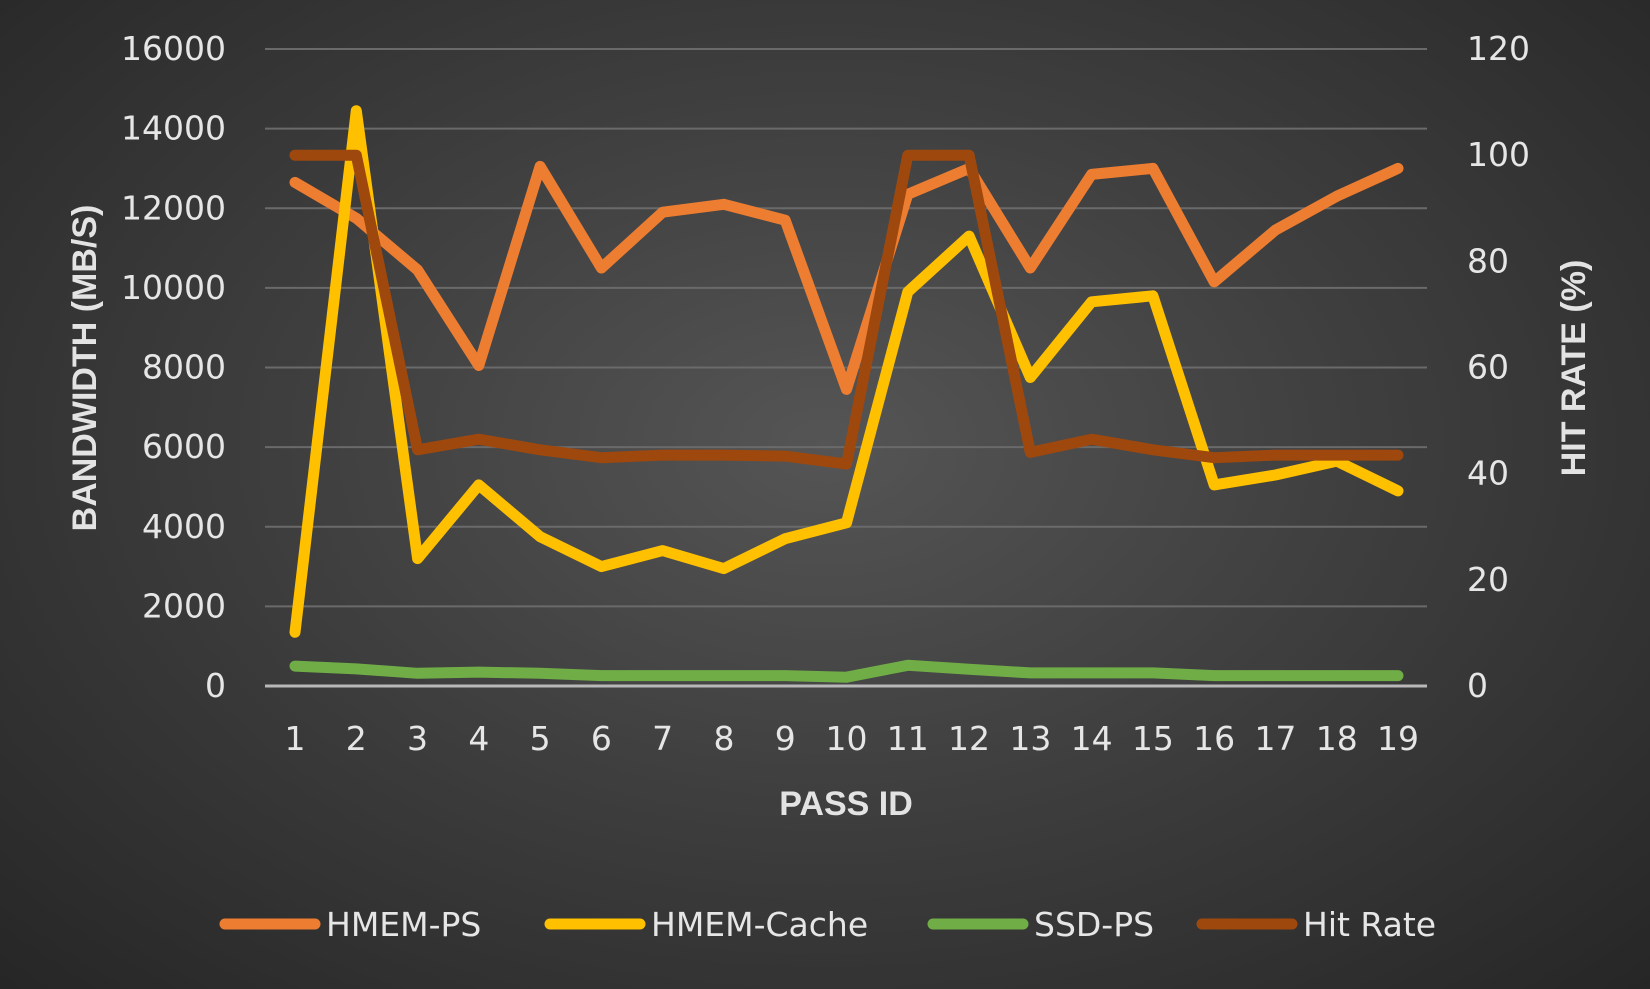 This screenshot has width=1650, height=989. I want to click on y-tick-label: 6000, so click(184, 446).